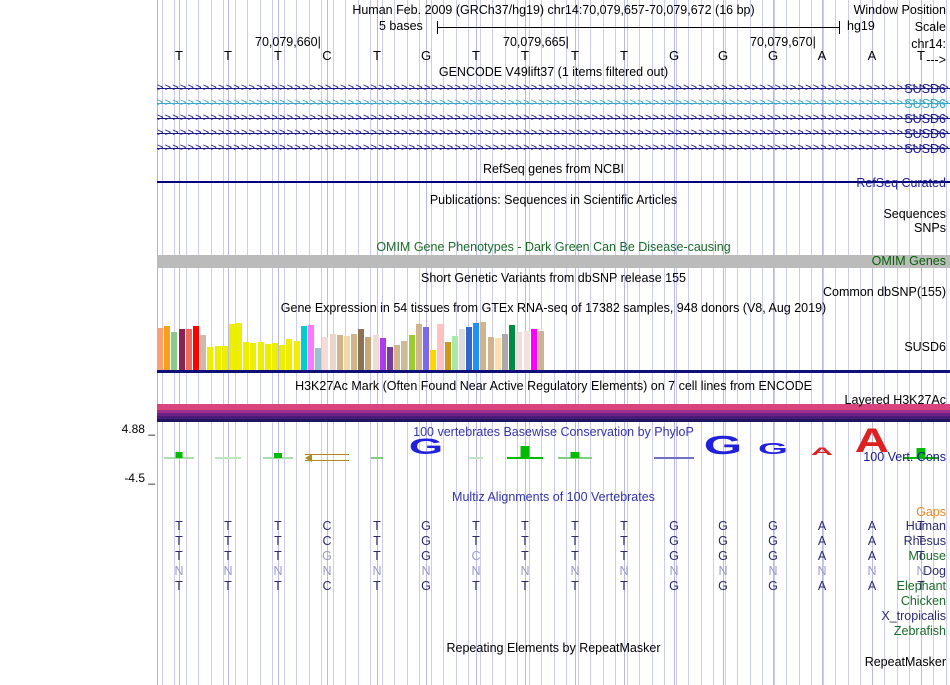 The height and width of the screenshot is (685, 950). Describe the element at coordinates (925, 89) in the screenshot. I see `gene-label-0: SUSD6` at that location.